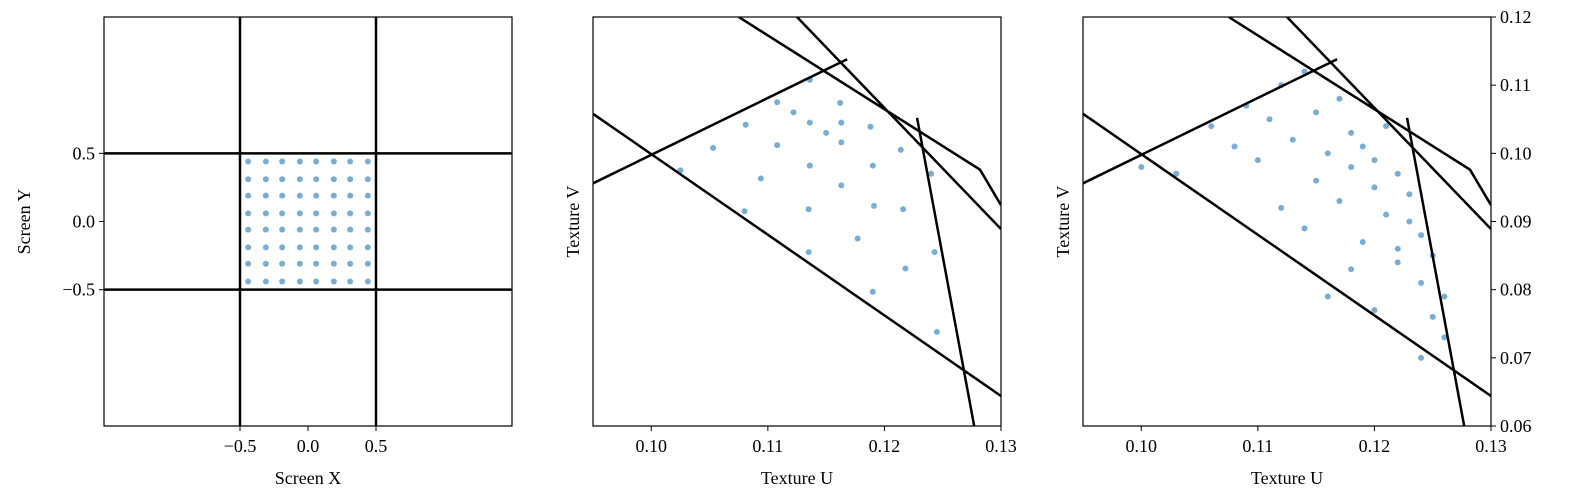 Image resolution: width=1578 pixels, height=501 pixels. Describe the element at coordinates (78, 290) in the screenshot. I see `y-tick-label: −0.5` at that location.